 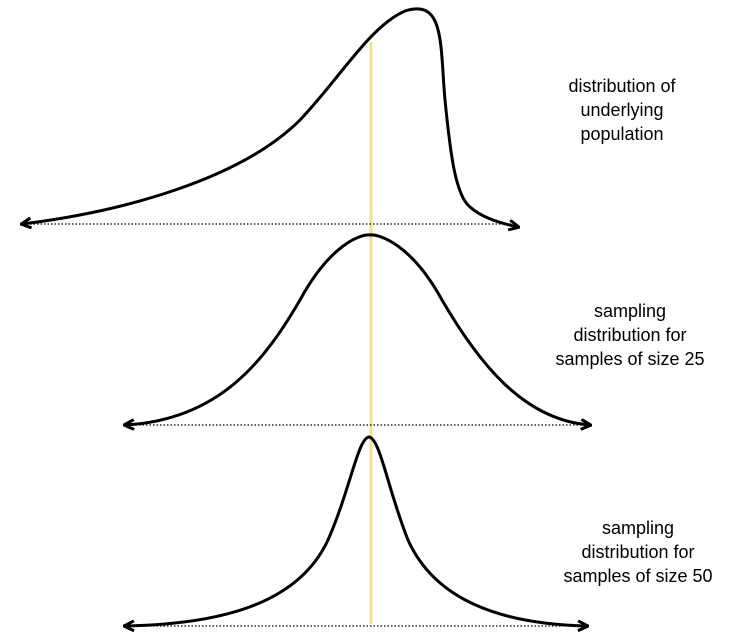 I want to click on population-label: distribution of underlying population, so click(x=622, y=110).